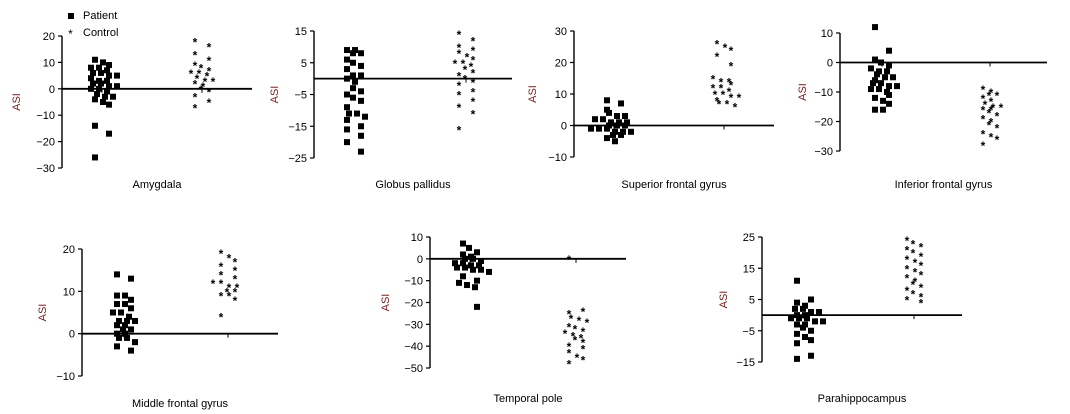  Describe the element at coordinates (533, 94) in the screenshot. I see `y-axis-label: ASI` at that location.